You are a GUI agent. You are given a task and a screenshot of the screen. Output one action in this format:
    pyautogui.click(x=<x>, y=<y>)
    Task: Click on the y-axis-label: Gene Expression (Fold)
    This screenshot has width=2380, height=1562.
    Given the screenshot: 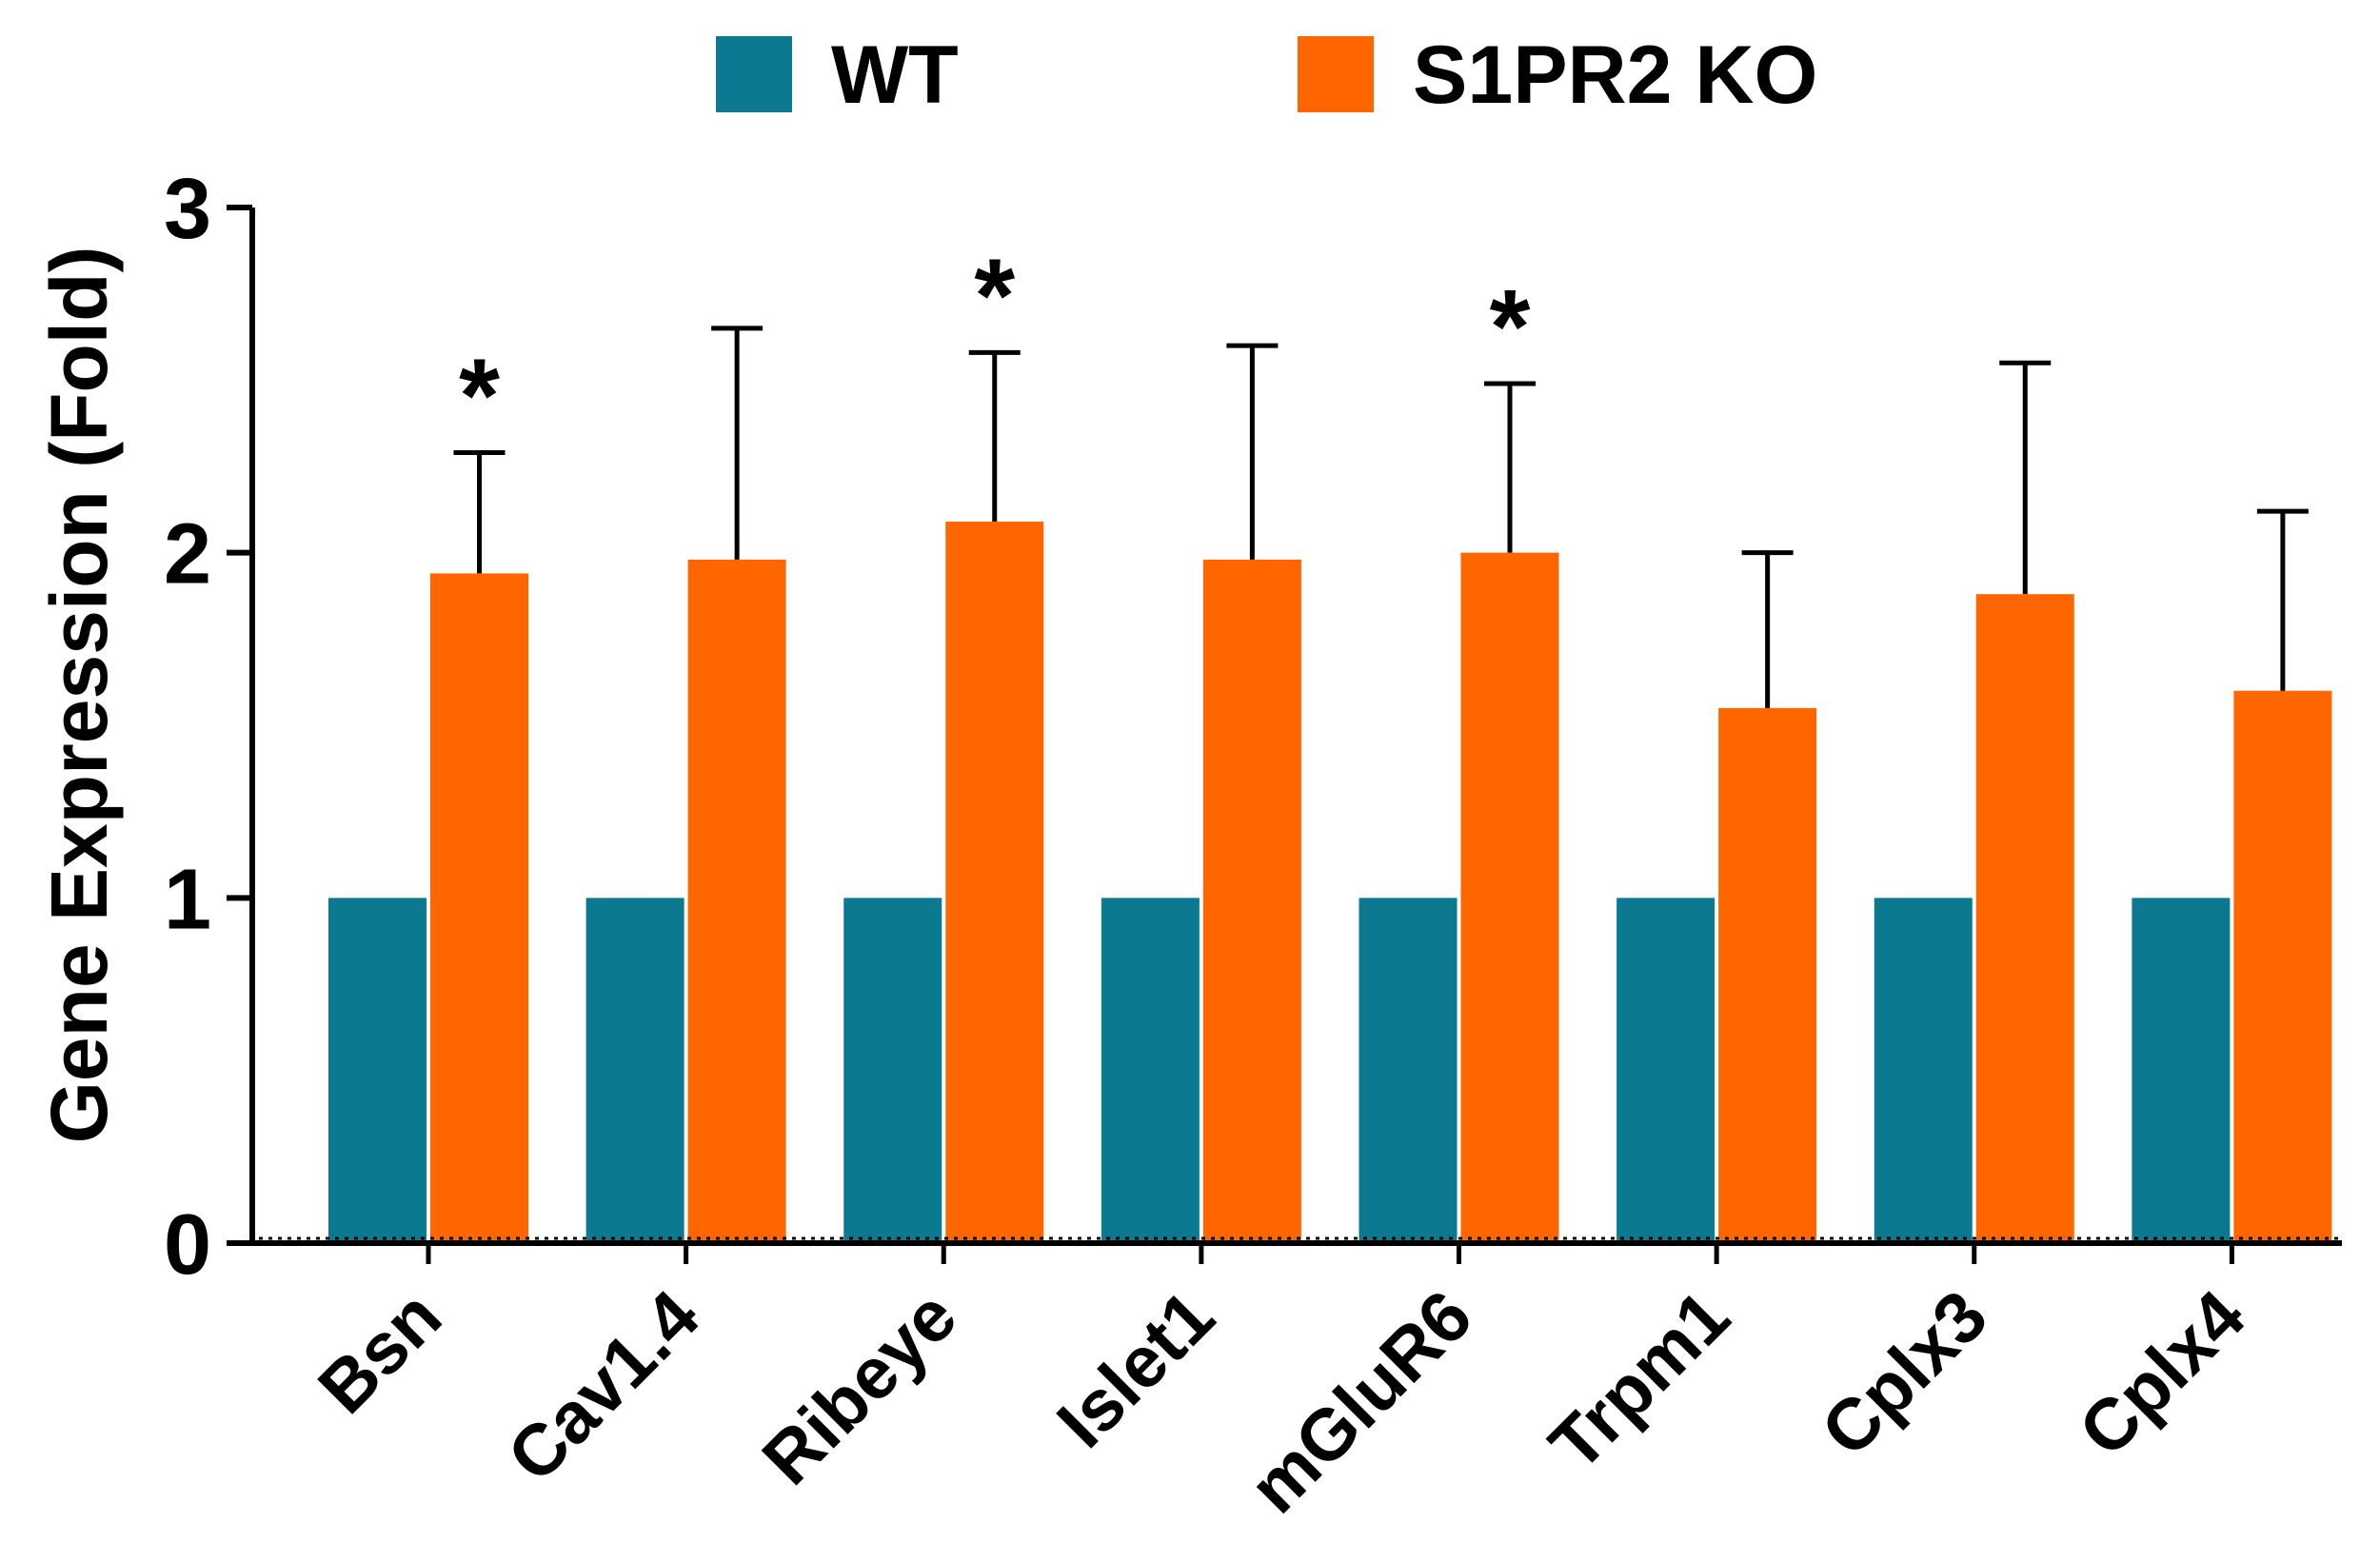 What is the action you would take?
    pyautogui.click(x=79, y=695)
    